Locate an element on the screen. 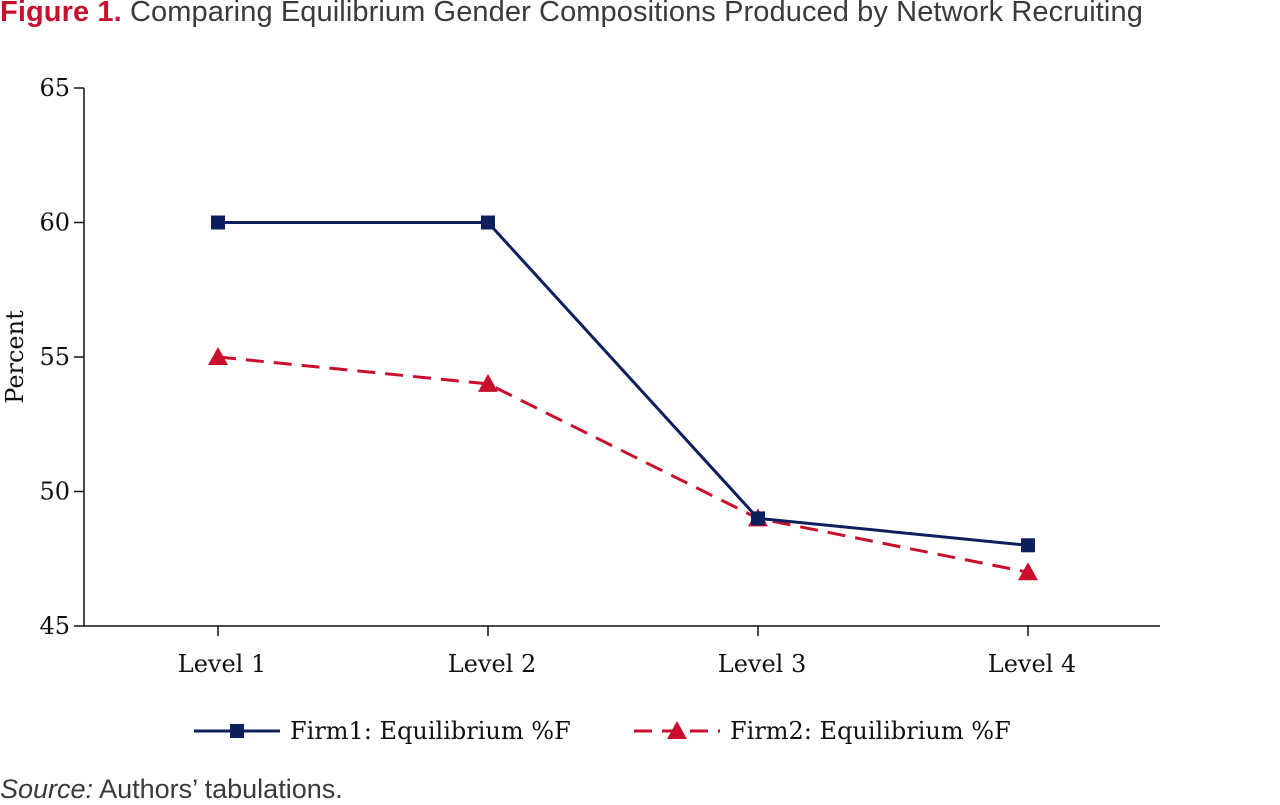 The height and width of the screenshot is (805, 1280). y-tick-label: 50 is located at coordinates (54, 492).